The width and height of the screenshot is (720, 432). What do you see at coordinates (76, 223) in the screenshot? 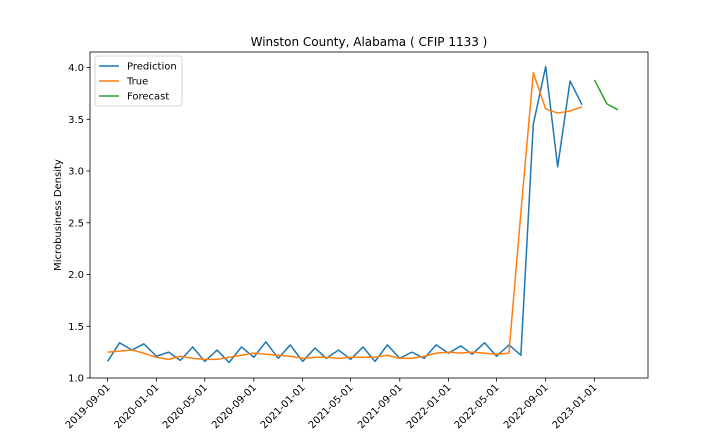
I see `y-tick-label: 2.5` at bounding box center [76, 223].